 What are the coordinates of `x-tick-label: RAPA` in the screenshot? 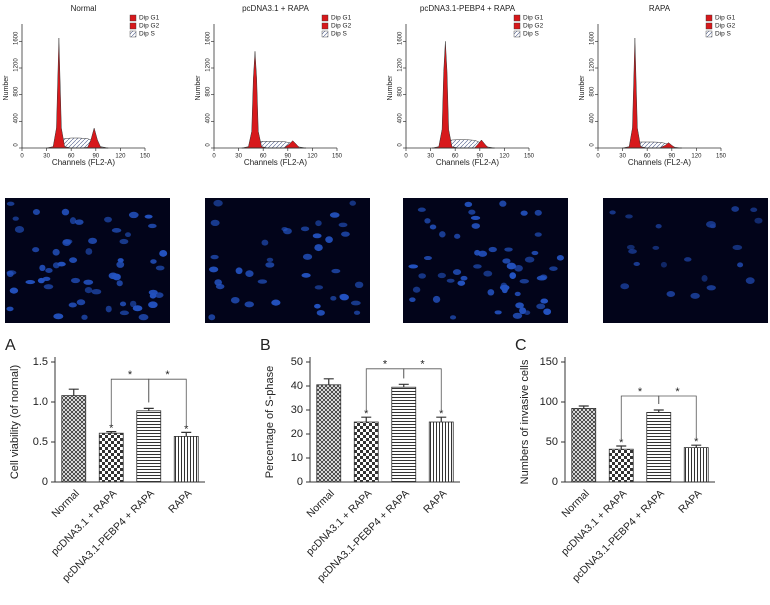 It's located at (435, 502).